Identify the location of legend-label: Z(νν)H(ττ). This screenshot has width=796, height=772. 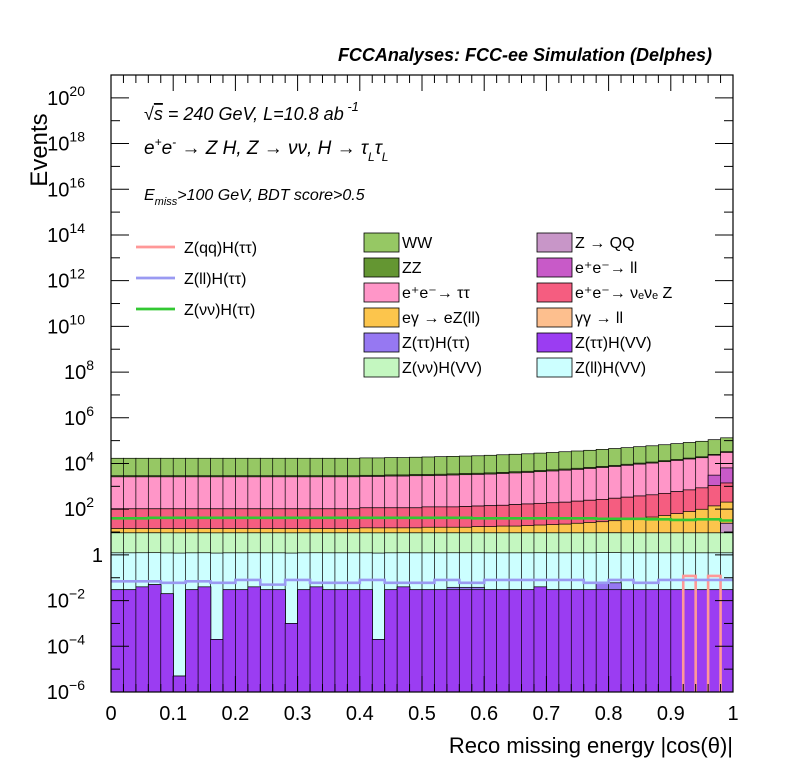
(219, 310).